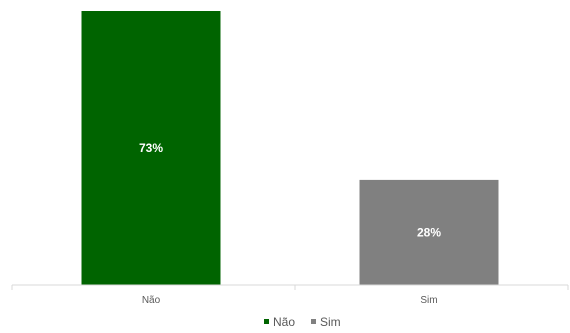 This screenshot has height=333, width=570. Describe the element at coordinates (284, 322) in the screenshot. I see `legend-label: Não` at that location.